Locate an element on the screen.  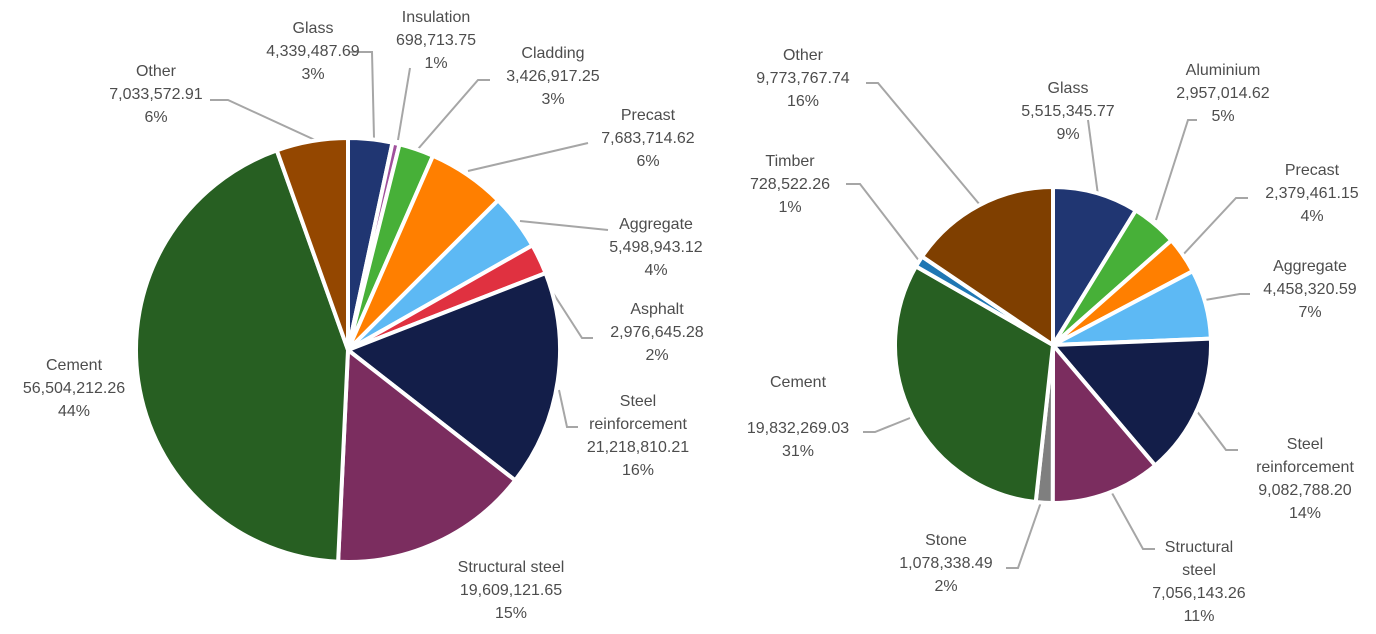
right-leader-line-timber is located at coordinates (883, 223).